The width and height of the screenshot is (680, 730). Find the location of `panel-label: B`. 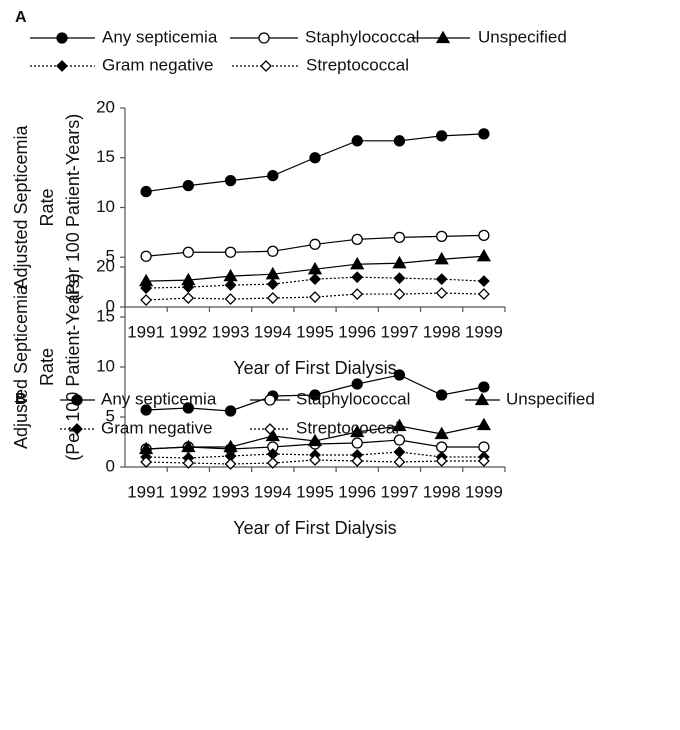

panel-label: B is located at coordinates (21, 399).